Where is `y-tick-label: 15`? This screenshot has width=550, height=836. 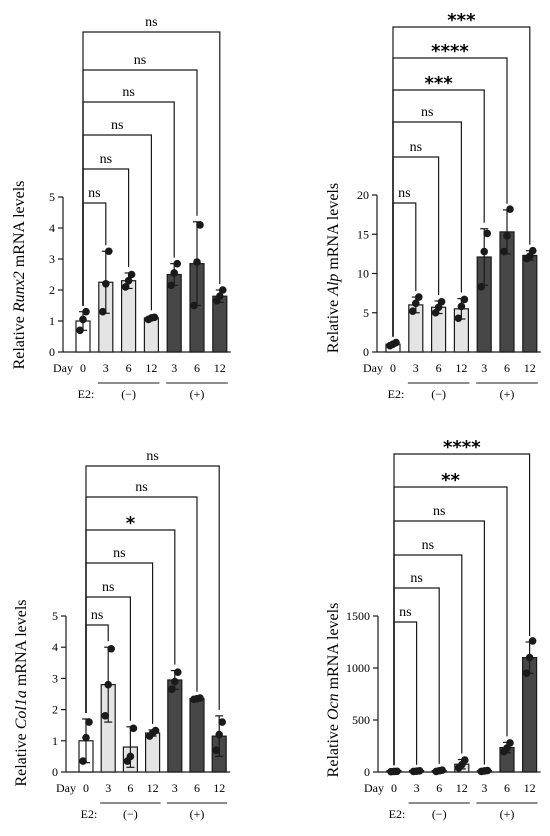 y-tick-label: 15 is located at coordinates (363, 234).